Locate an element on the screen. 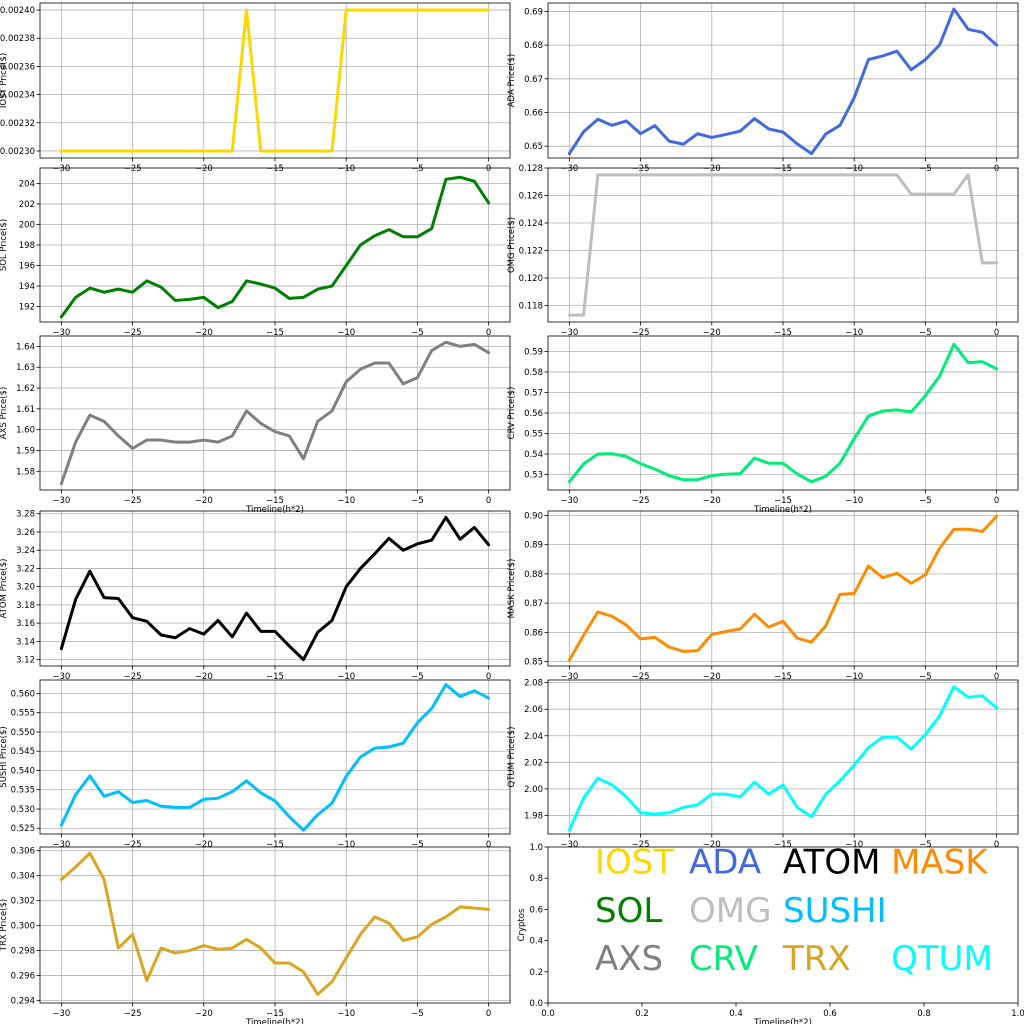  y-tick-label: 3.14 is located at coordinates (25, 642).